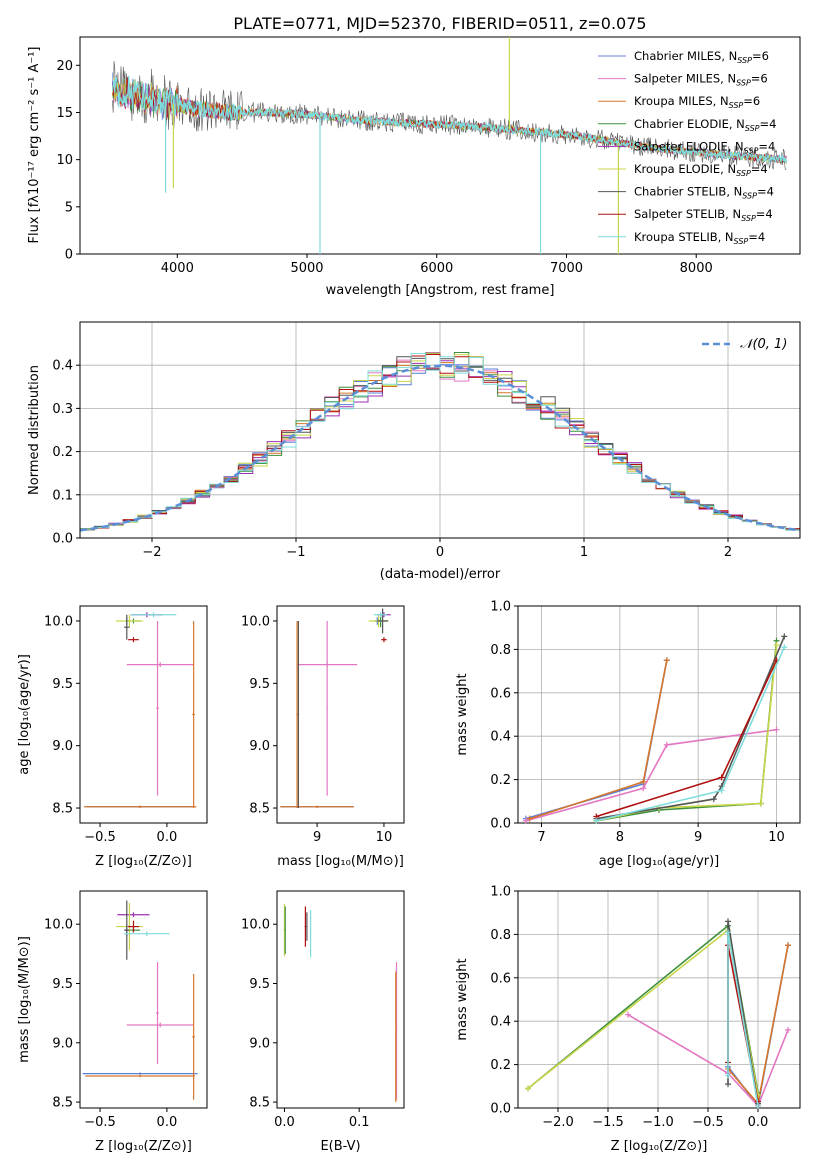 The height and width of the screenshot is (1170, 819). Describe the element at coordinates (658, 1122) in the screenshot. I see `x-tick-label: −1.0` at that location.